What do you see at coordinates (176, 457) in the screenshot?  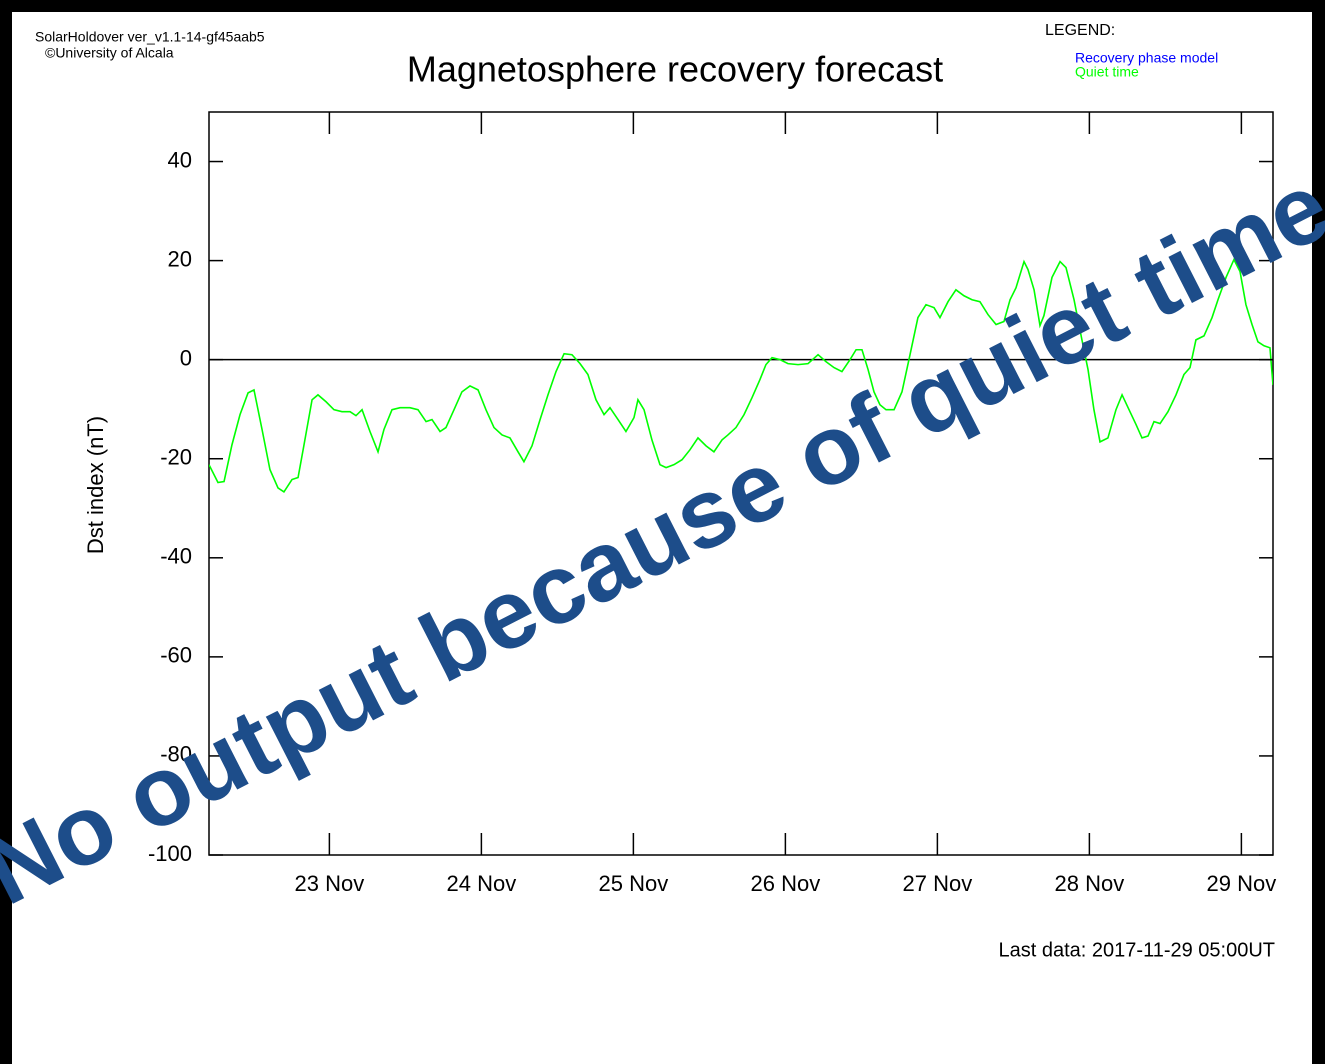 I see `y-tick-label: -20` at bounding box center [176, 457].